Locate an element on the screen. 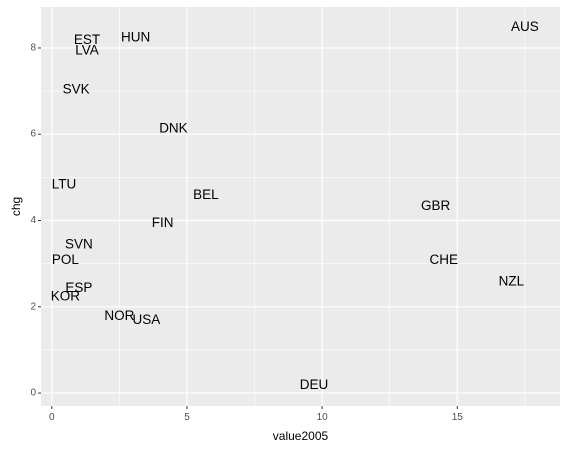  point-label-kor: KOR is located at coordinates (66, 296).